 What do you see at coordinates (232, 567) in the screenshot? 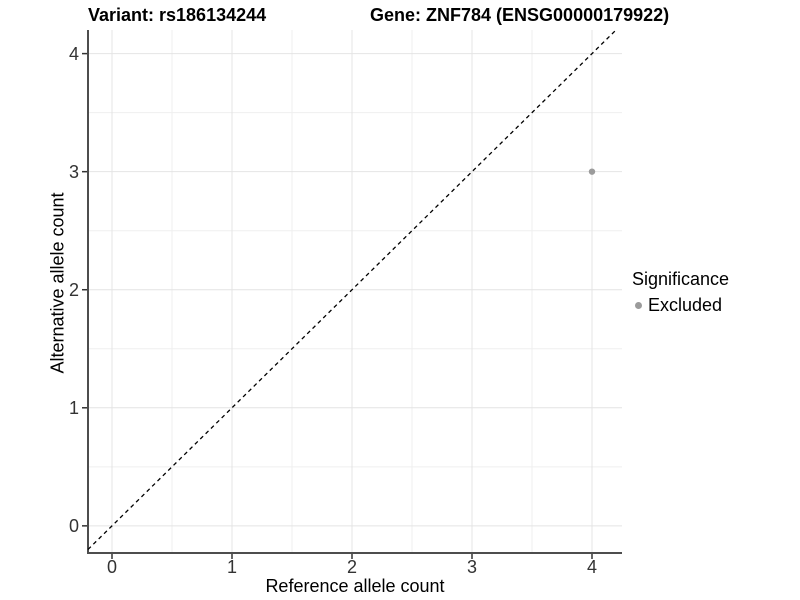
I see `x-tick-label: 1` at bounding box center [232, 567].